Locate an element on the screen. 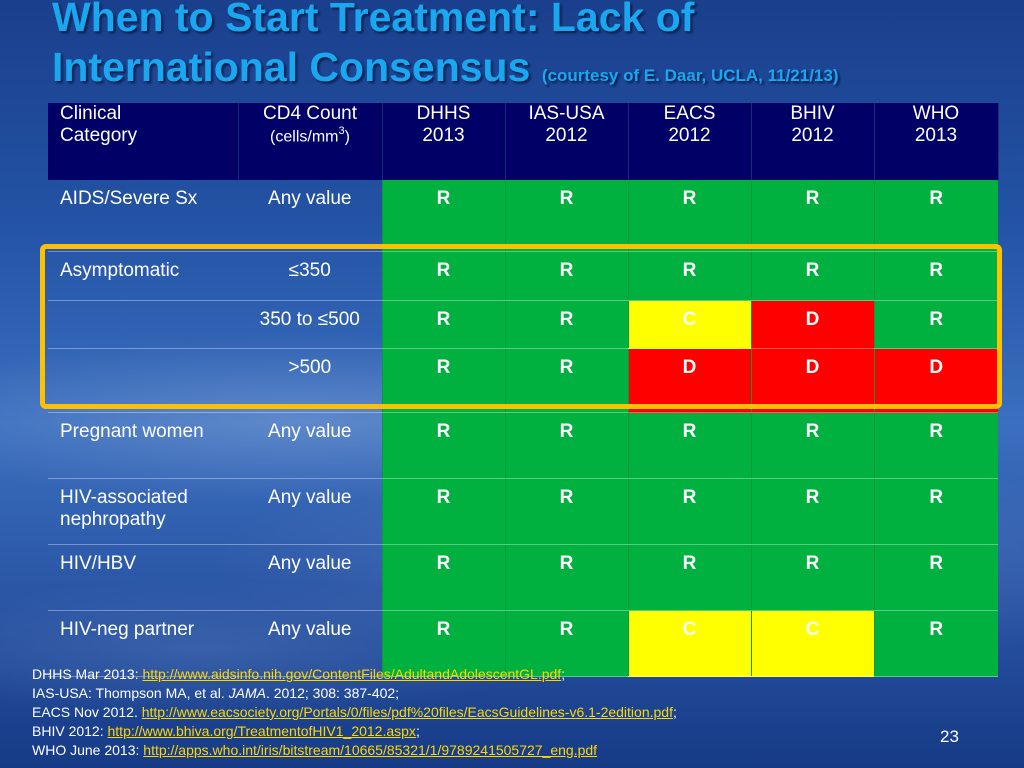  table-row: Asymptomatic ≤350 R R R R R is located at coordinates (523, 276).